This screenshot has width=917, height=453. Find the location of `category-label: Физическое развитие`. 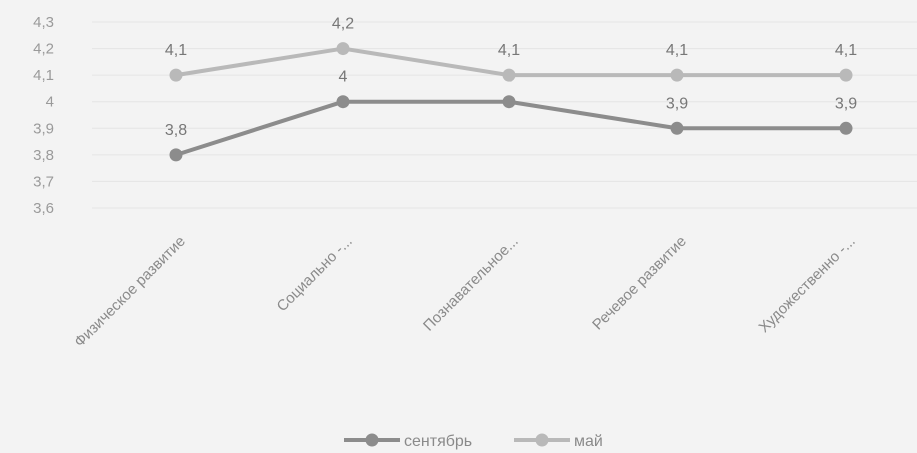

category-label: Физическое развитие is located at coordinates (130, 292).